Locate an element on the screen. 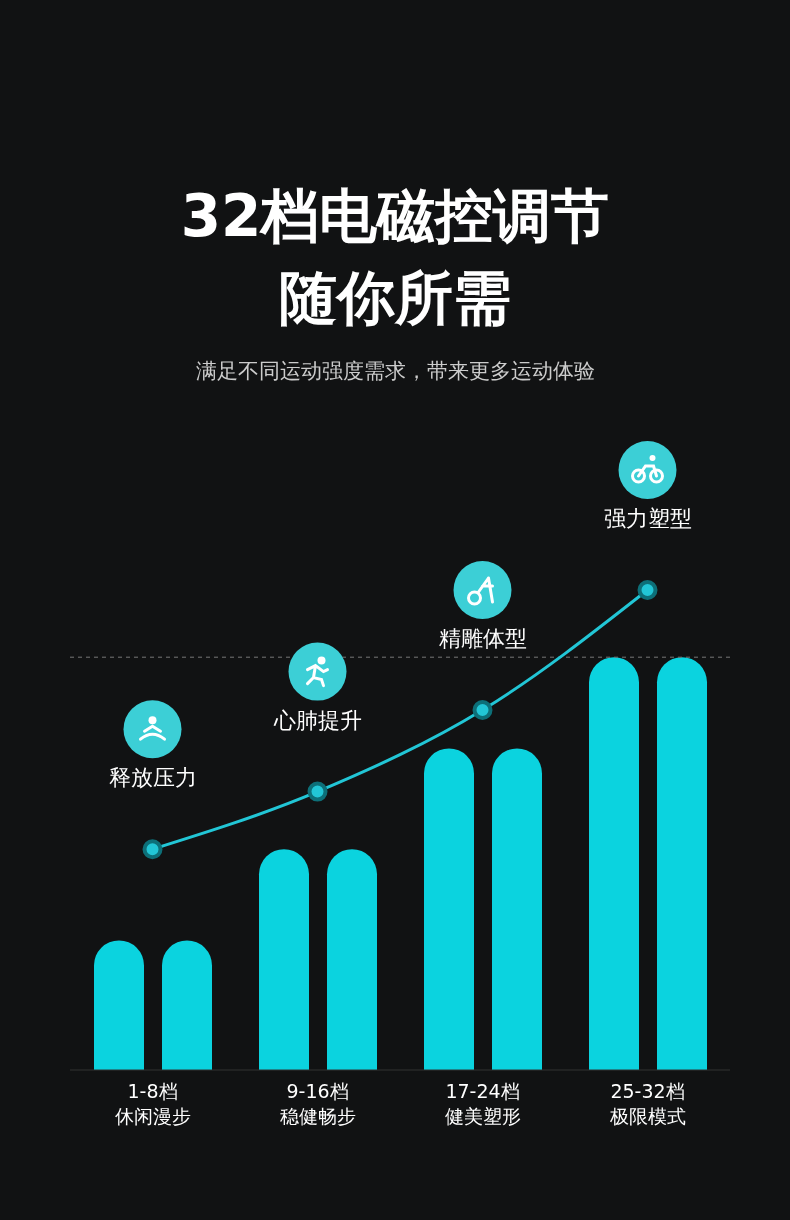  x-tick-label: 9-16档稳健畅步 is located at coordinates (317, 1103).